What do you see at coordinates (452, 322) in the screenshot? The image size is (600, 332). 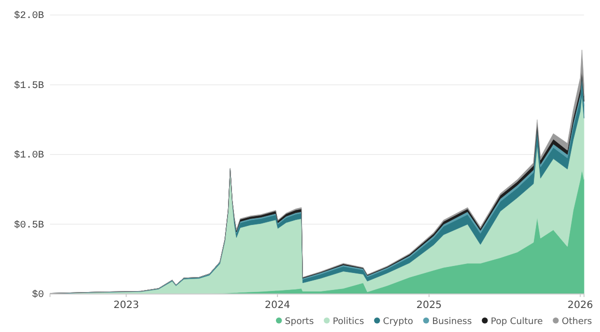 I see `legend-label: Business` at bounding box center [452, 322].